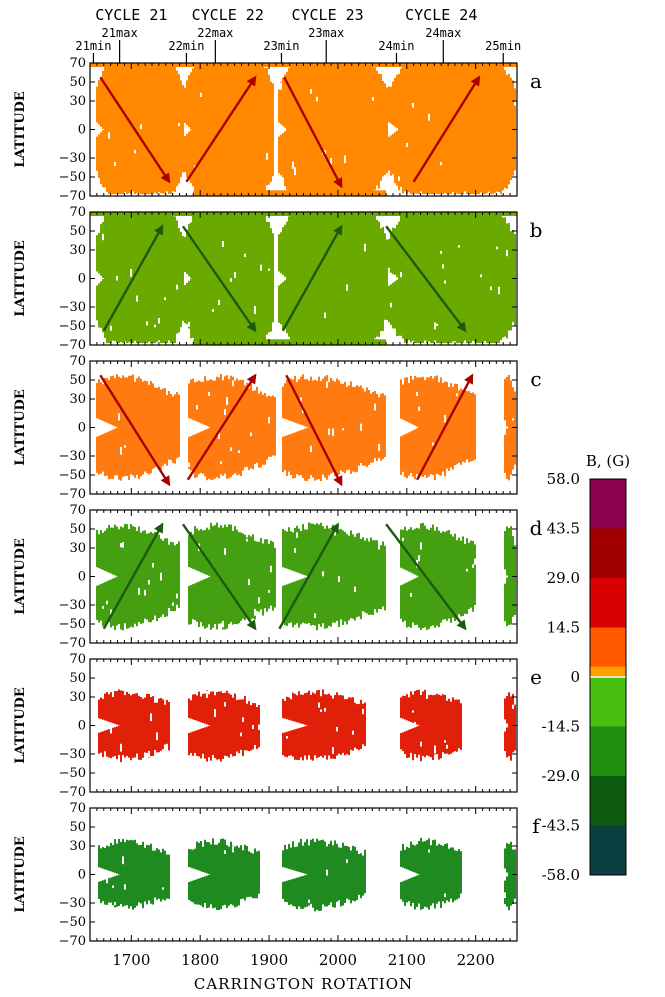 The height and width of the screenshot is (997, 665). Describe the element at coordinates (131, 15) in the screenshot. I see `cycle-label: CYCLE 21` at that location.